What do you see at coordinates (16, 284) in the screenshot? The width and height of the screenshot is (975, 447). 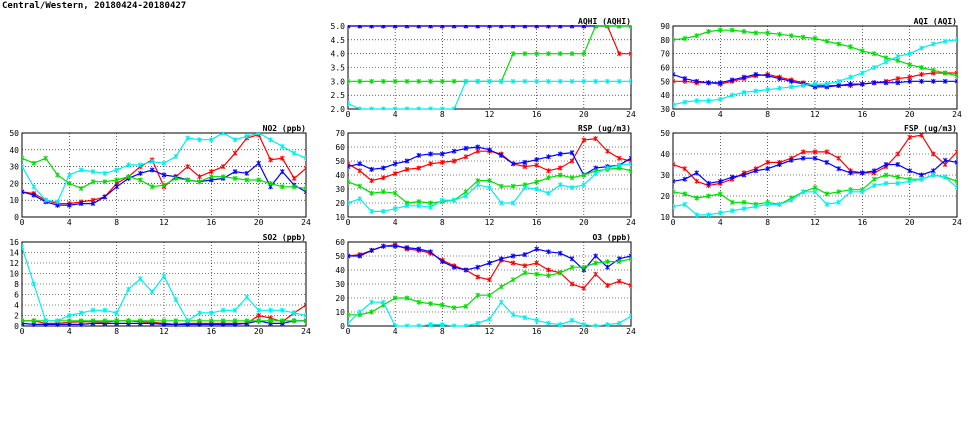 I see `y-tick-label: 8` at bounding box center [16, 284].